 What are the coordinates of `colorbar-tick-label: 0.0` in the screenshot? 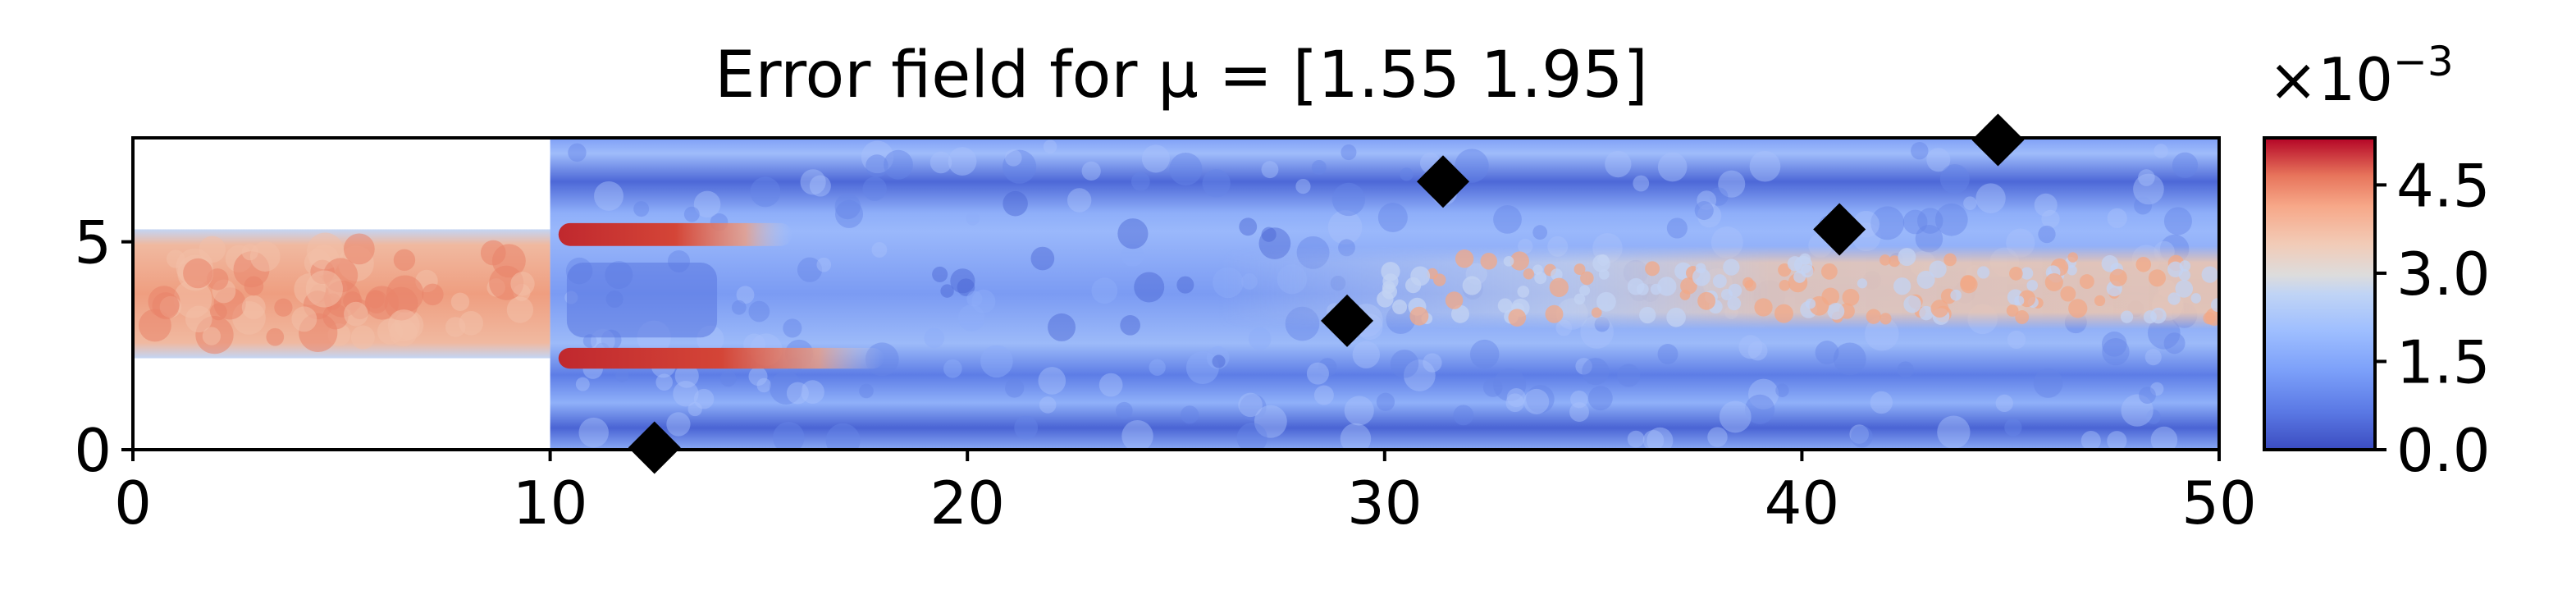 It's located at (2444, 450).